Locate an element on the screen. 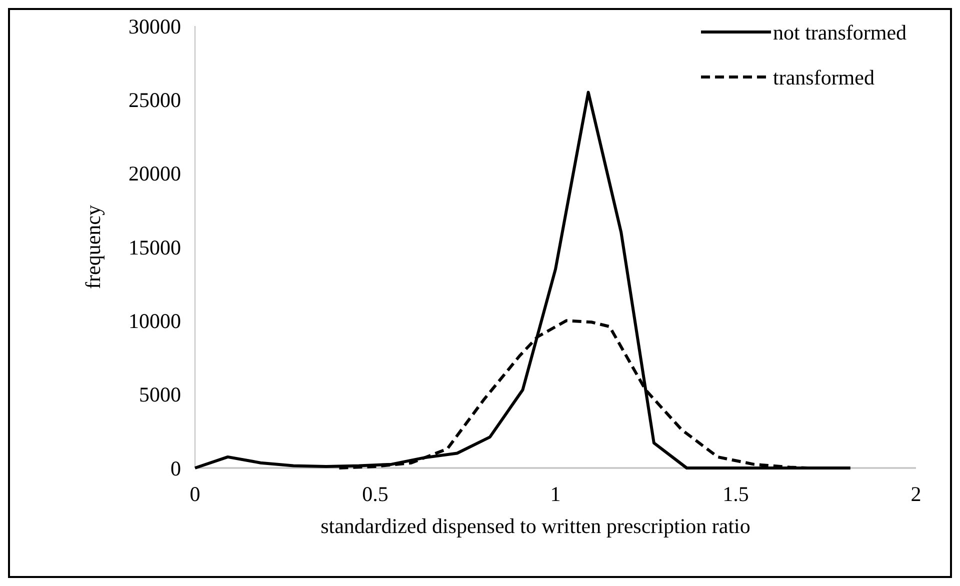 Image resolution: width=960 pixels, height=586 pixels. y-tick-label: 30000 is located at coordinates (154, 26).